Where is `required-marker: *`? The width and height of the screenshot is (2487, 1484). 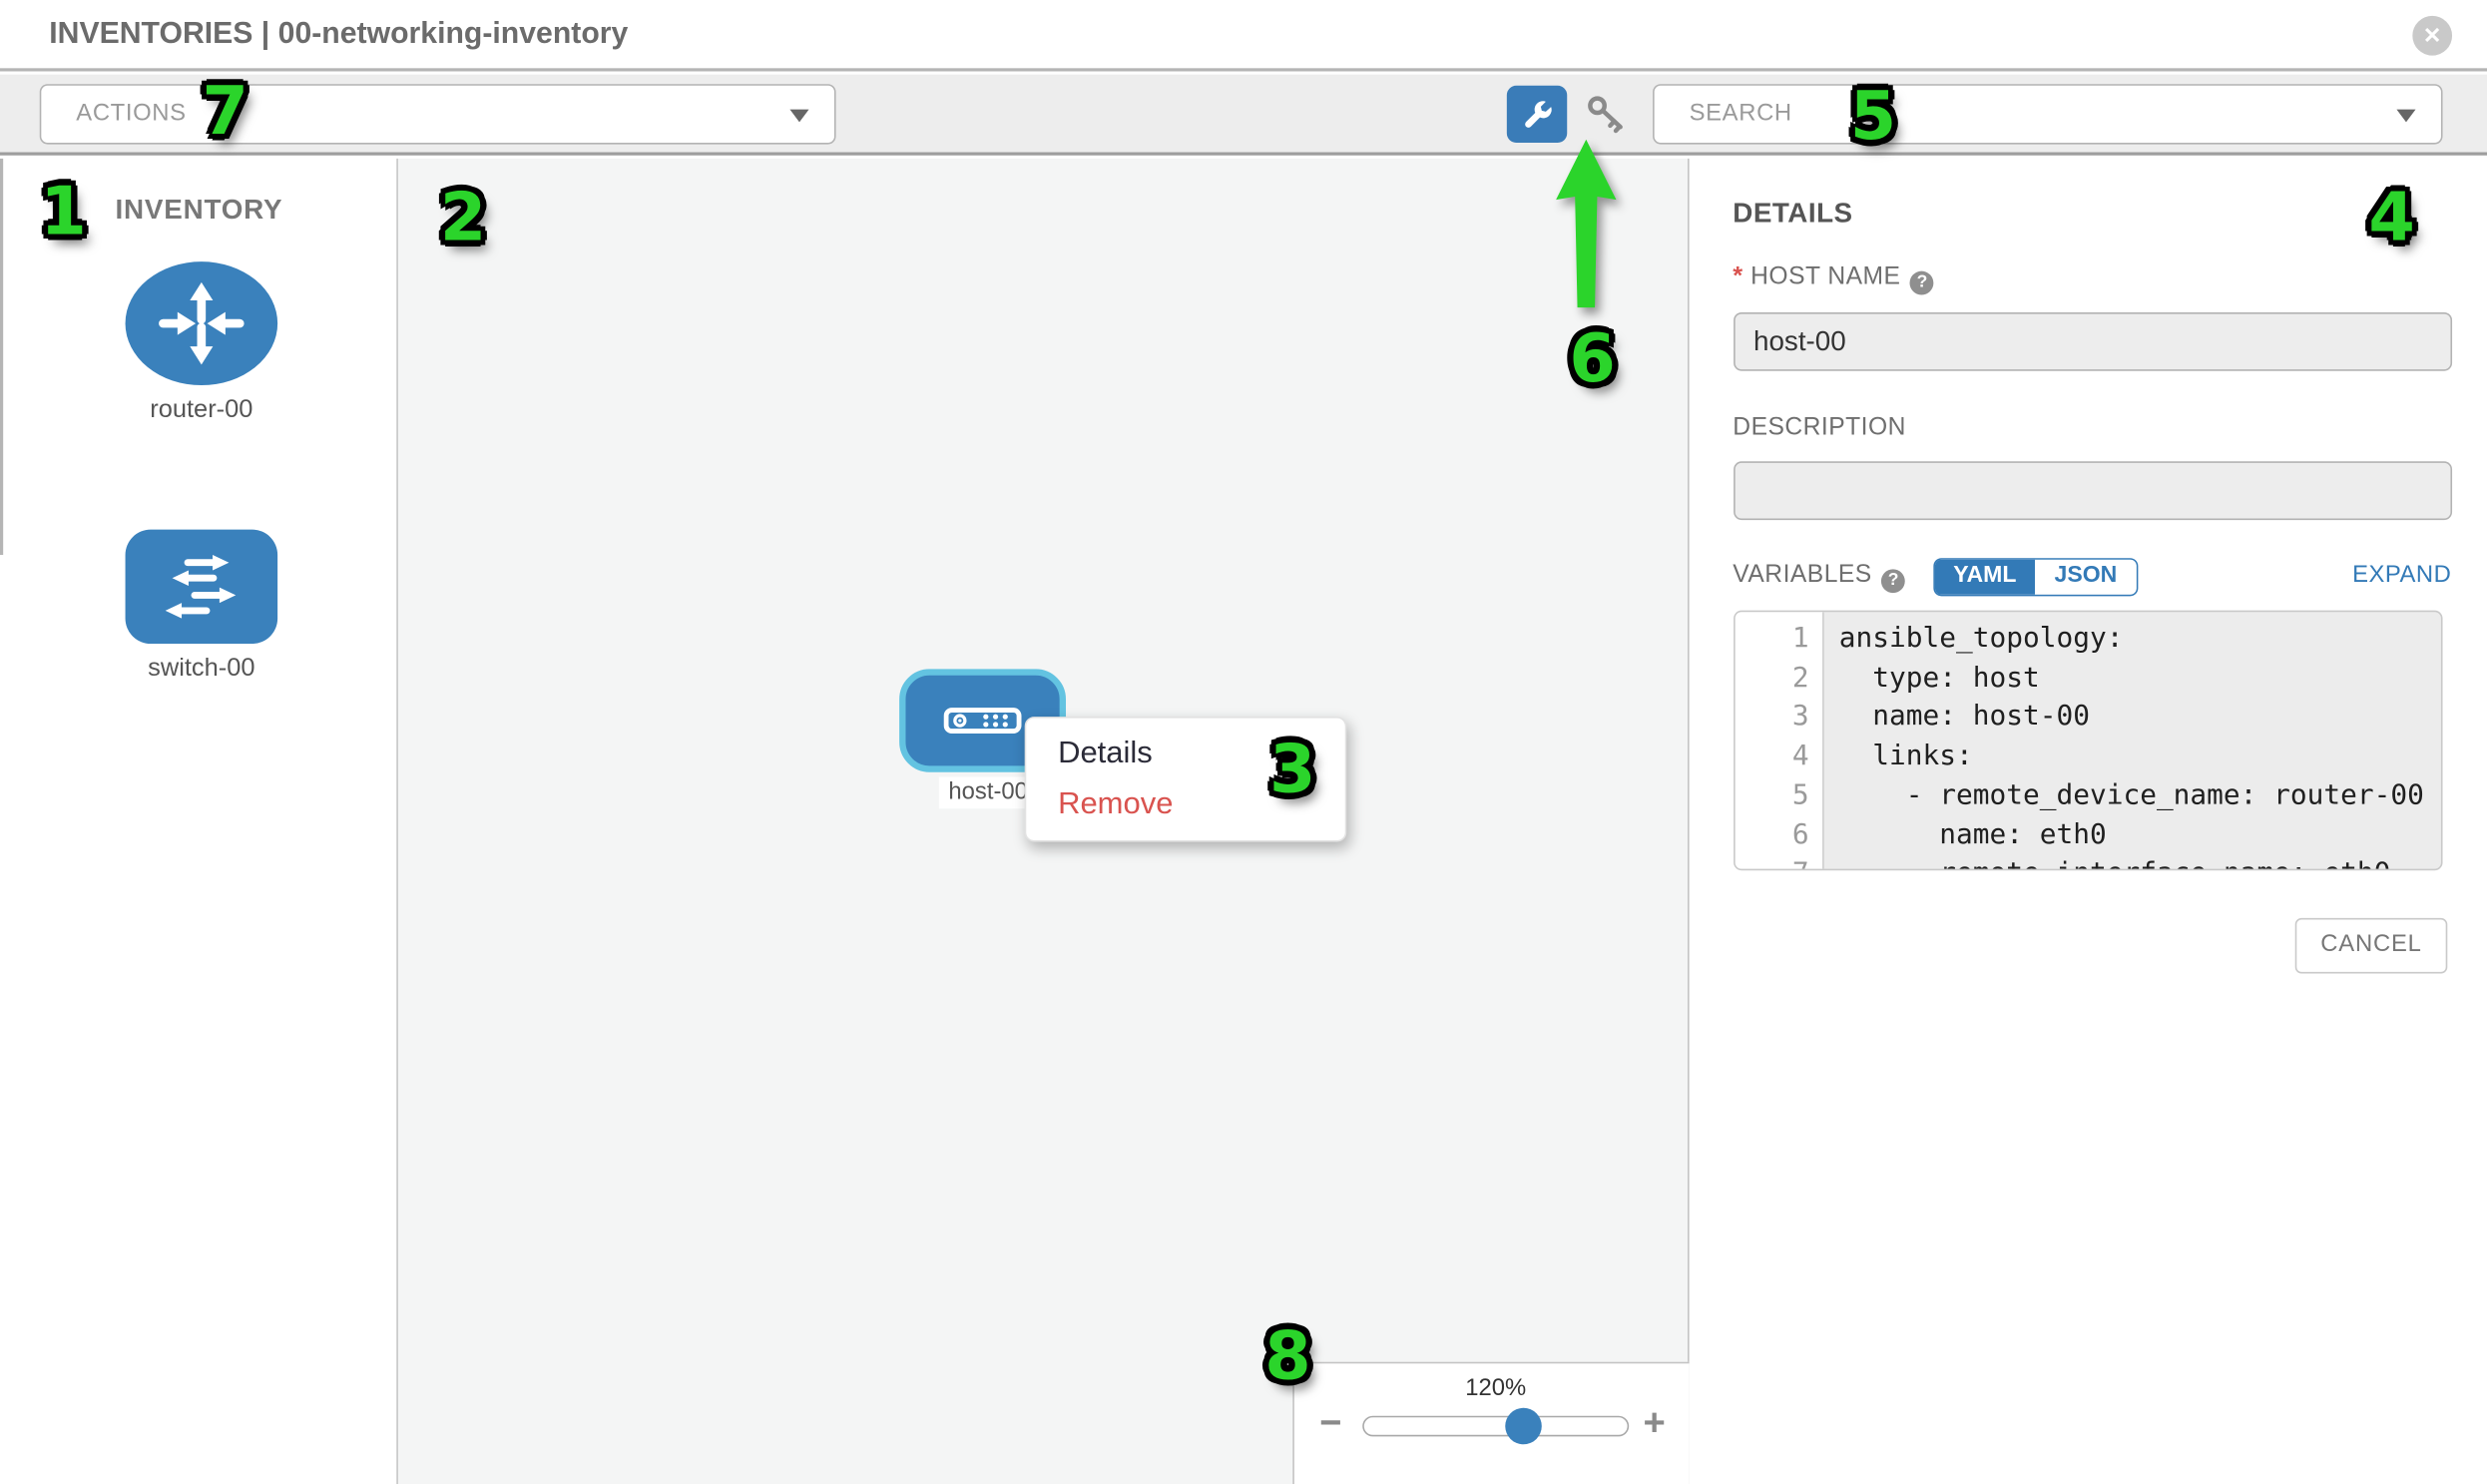 required-marker: * is located at coordinates (1738, 276).